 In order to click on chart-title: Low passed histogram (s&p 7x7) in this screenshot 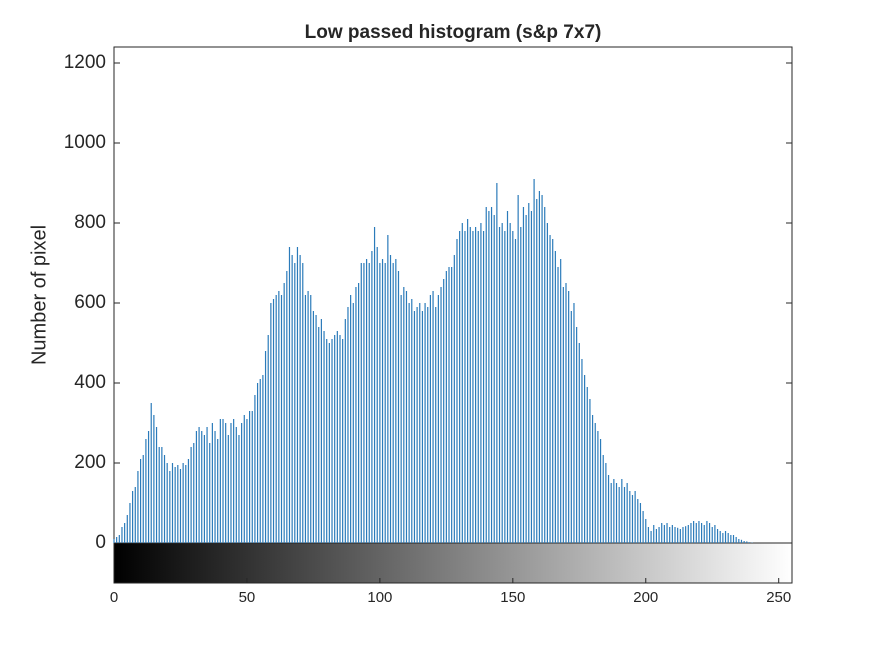, I will do `click(453, 32)`.